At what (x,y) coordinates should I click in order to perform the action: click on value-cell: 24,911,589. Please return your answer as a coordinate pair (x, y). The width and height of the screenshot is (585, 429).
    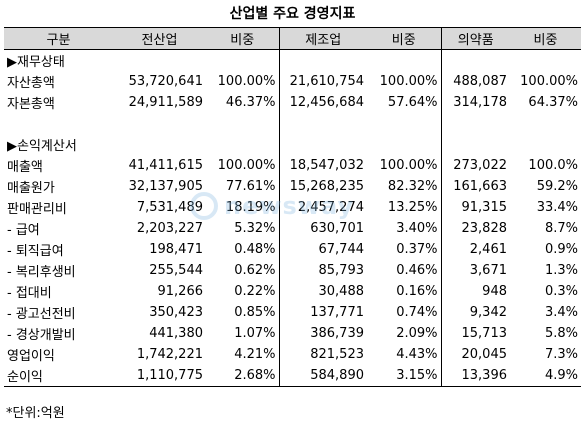
    Looking at the image, I should click on (165, 102).